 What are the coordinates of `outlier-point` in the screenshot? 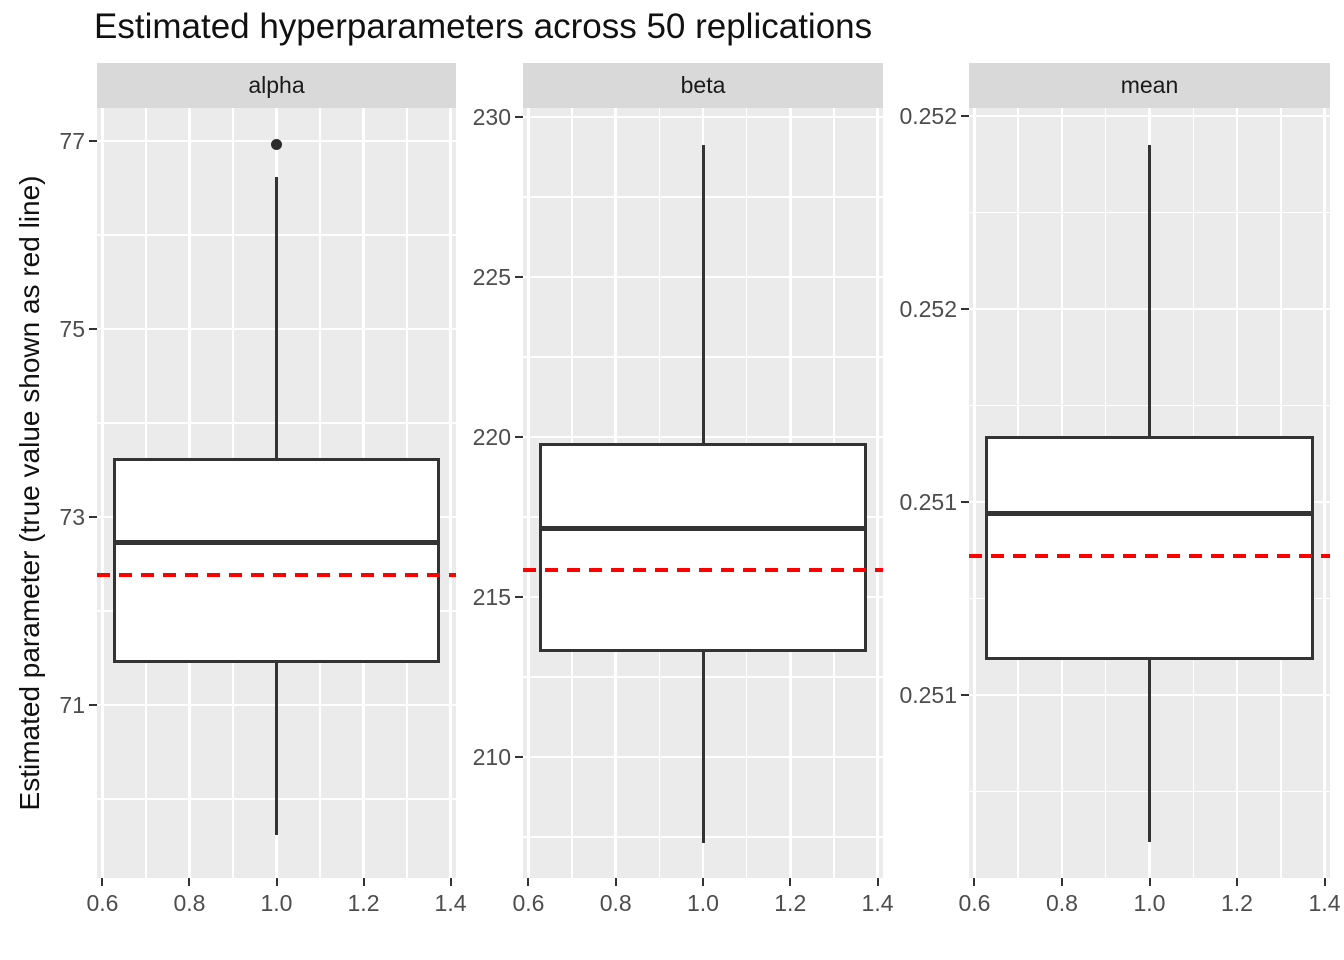 It's located at (276, 145).